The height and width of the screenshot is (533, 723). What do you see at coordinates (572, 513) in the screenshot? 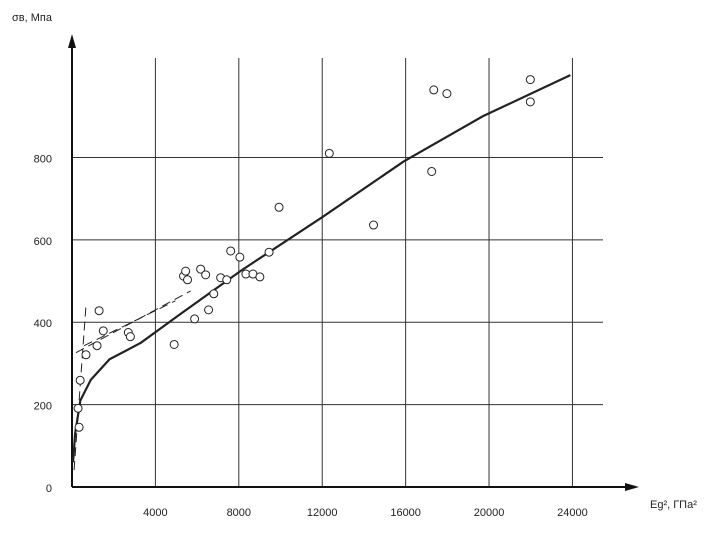
I see `x-tick-label: 24000` at bounding box center [572, 513].